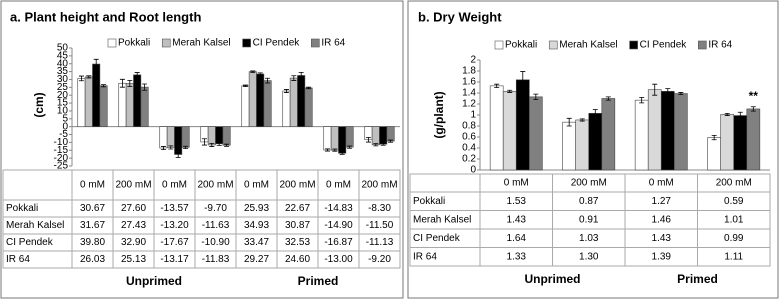 The width and height of the screenshot is (779, 299). What do you see at coordinates (697, 279) in the screenshot?
I see `group-label: Primed` at bounding box center [697, 279].